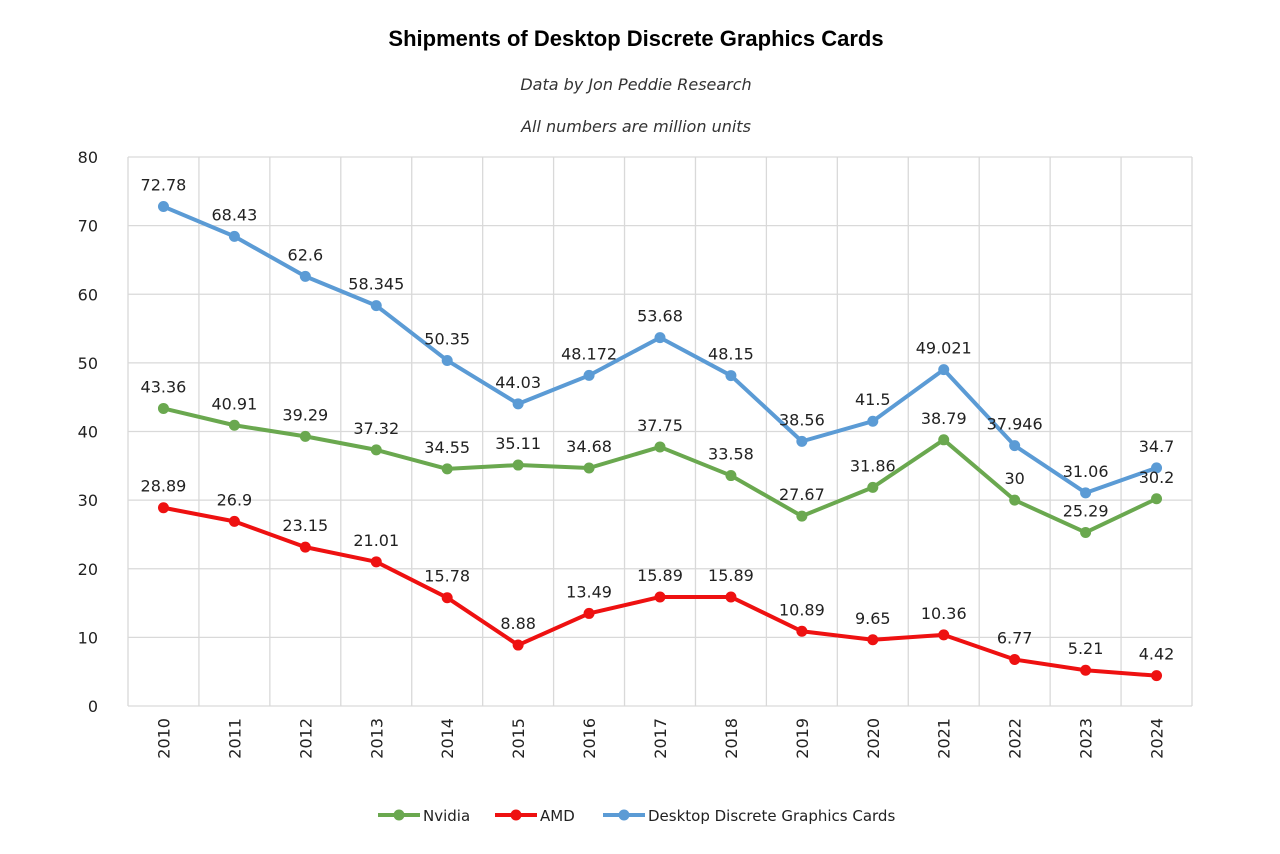 The image size is (1280, 854). I want to click on y-tick-label: 70, so click(88, 226).